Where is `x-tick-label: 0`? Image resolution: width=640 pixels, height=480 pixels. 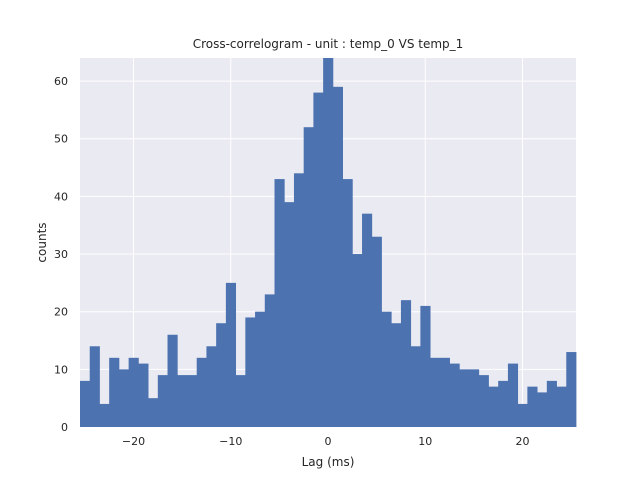
x-tick-label: 0 is located at coordinates (328, 441).